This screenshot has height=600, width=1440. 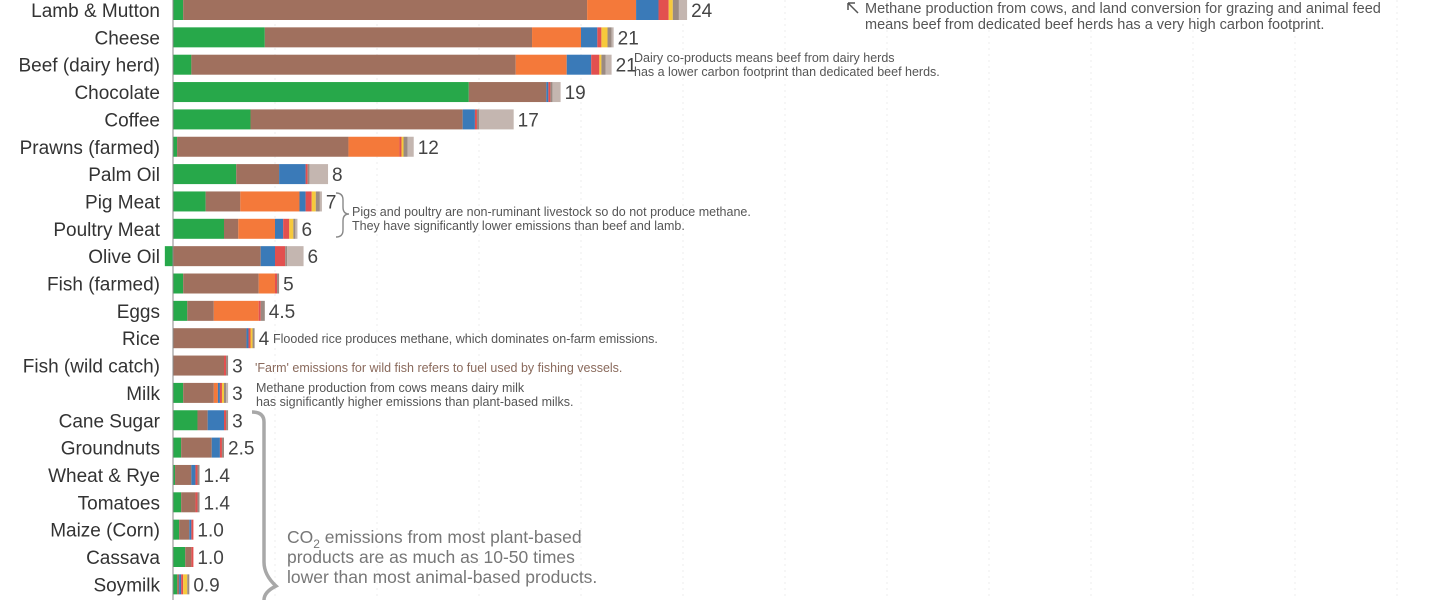 What do you see at coordinates (103, 285) in the screenshot?
I see `category-label: Fish (farmed)` at bounding box center [103, 285].